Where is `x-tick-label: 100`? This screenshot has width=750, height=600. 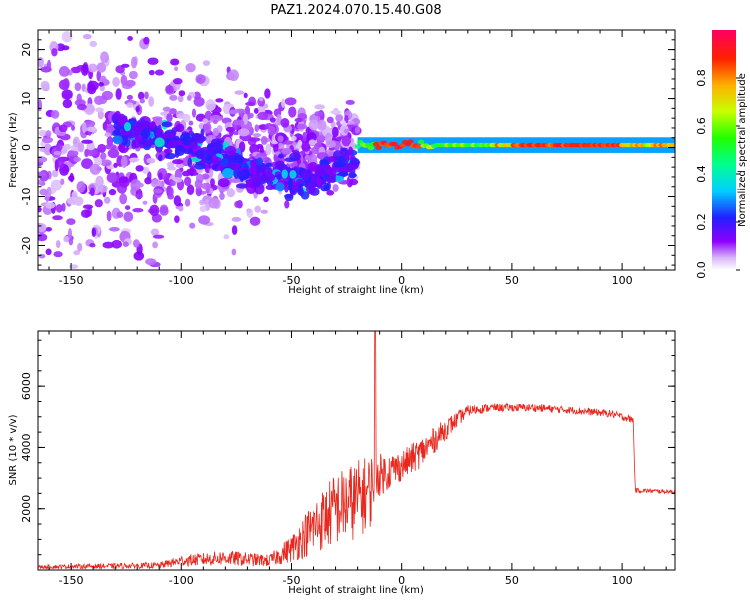
x-tick-label: 100 is located at coordinates (622, 580).